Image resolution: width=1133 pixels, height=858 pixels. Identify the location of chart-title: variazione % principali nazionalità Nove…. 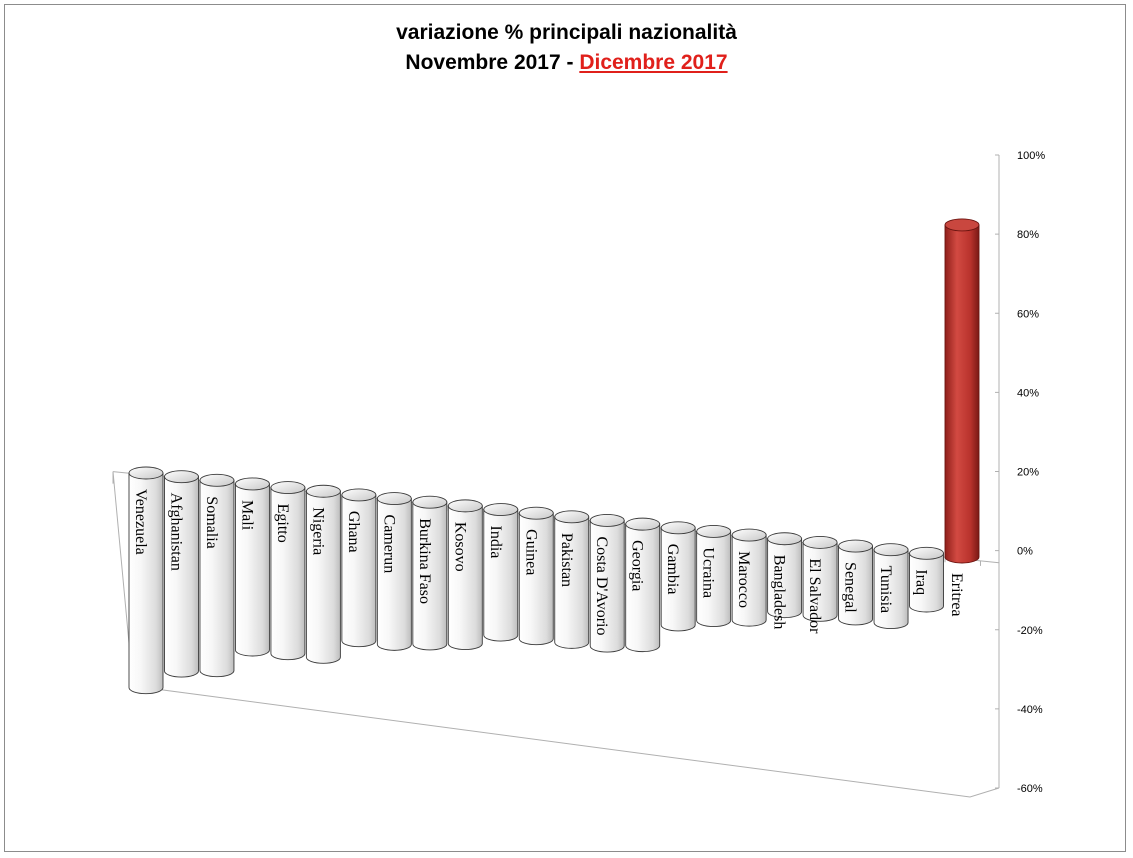
(566, 48).